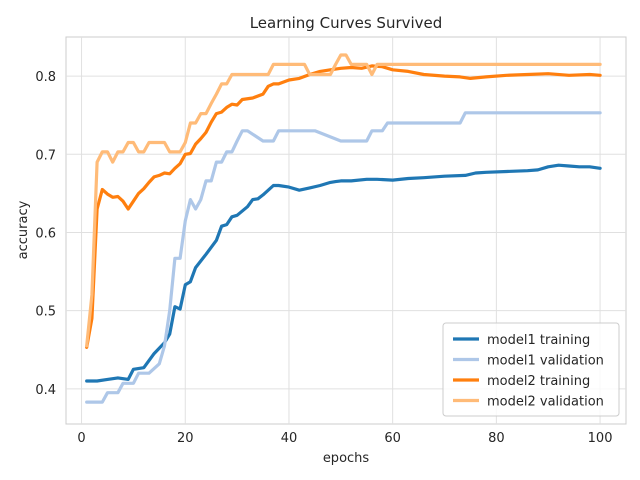  What do you see at coordinates (23, 229) in the screenshot?
I see `y-axis-label: accuracy` at bounding box center [23, 229].